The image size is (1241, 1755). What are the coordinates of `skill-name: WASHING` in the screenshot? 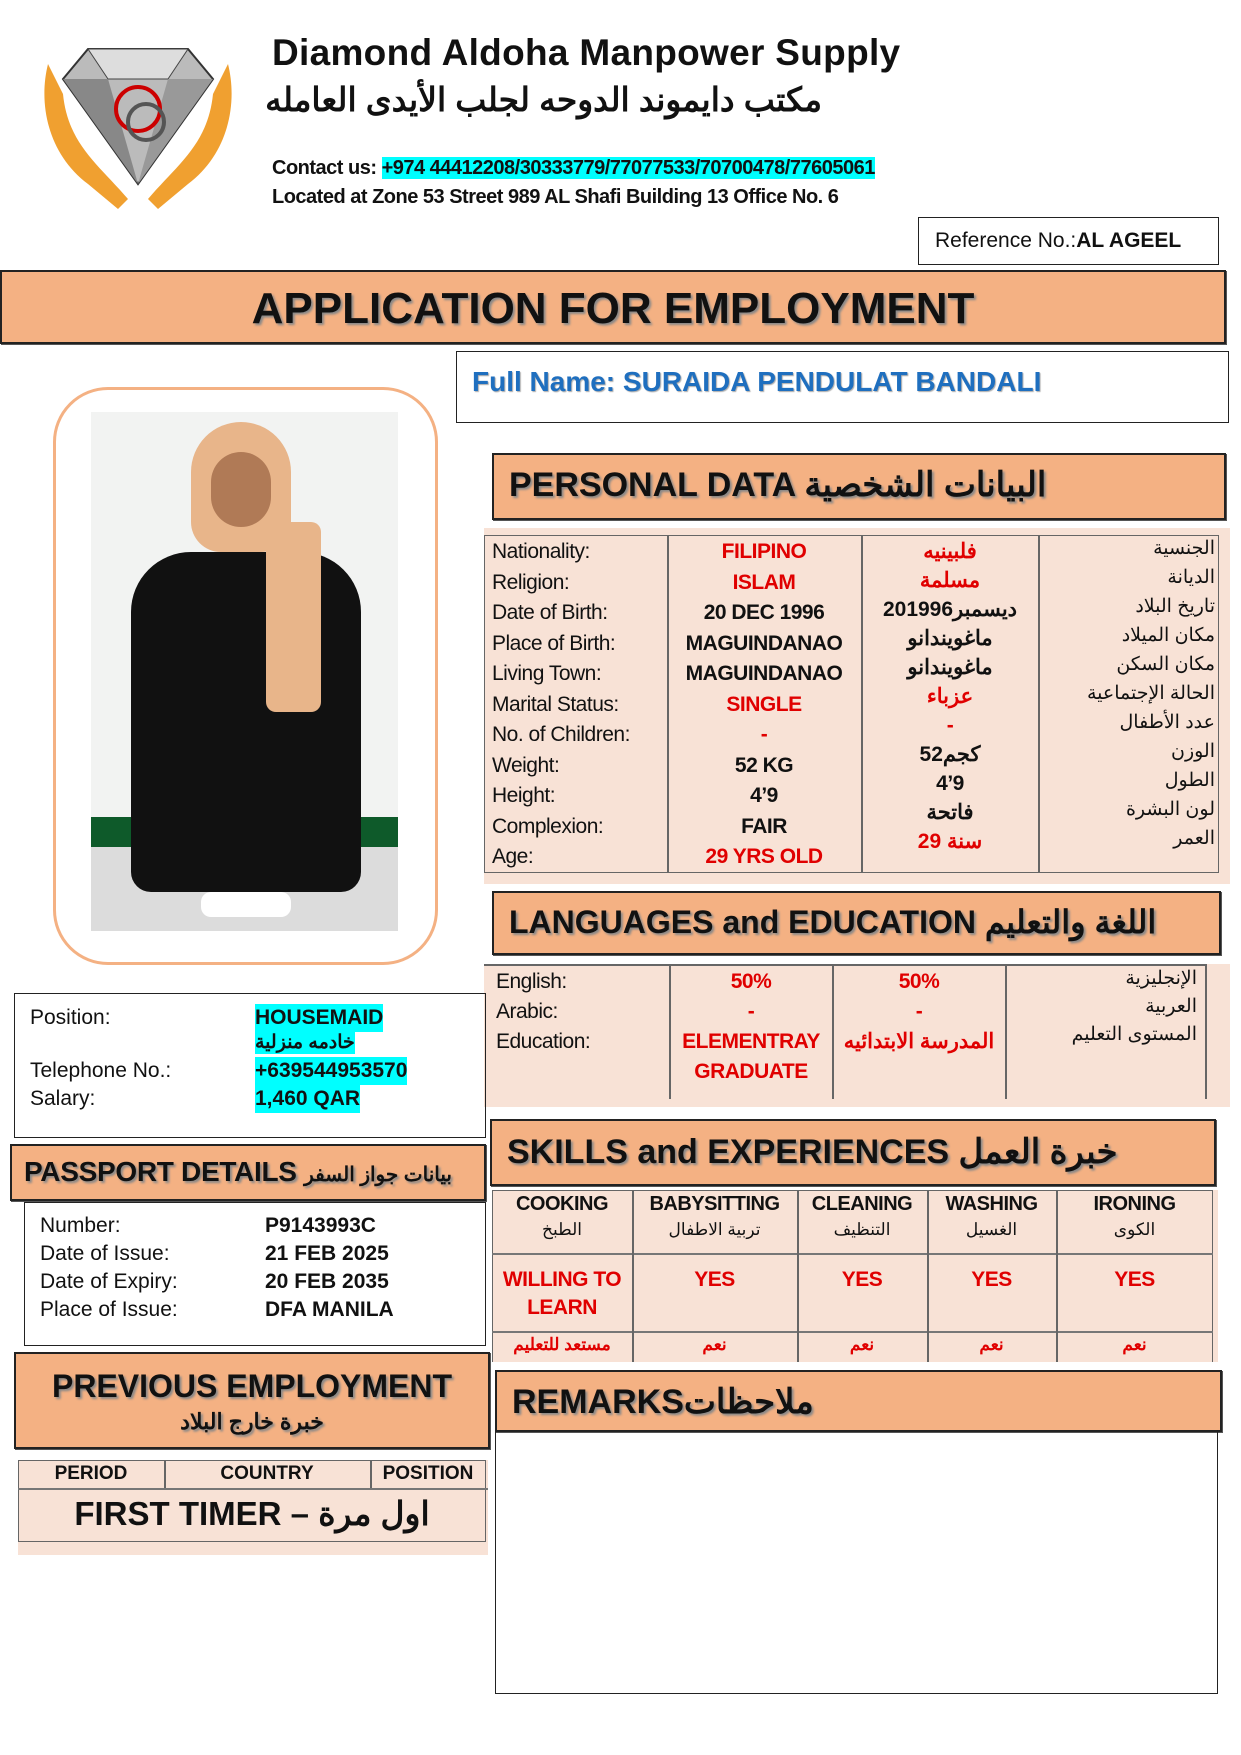 It's located at (991, 1204).